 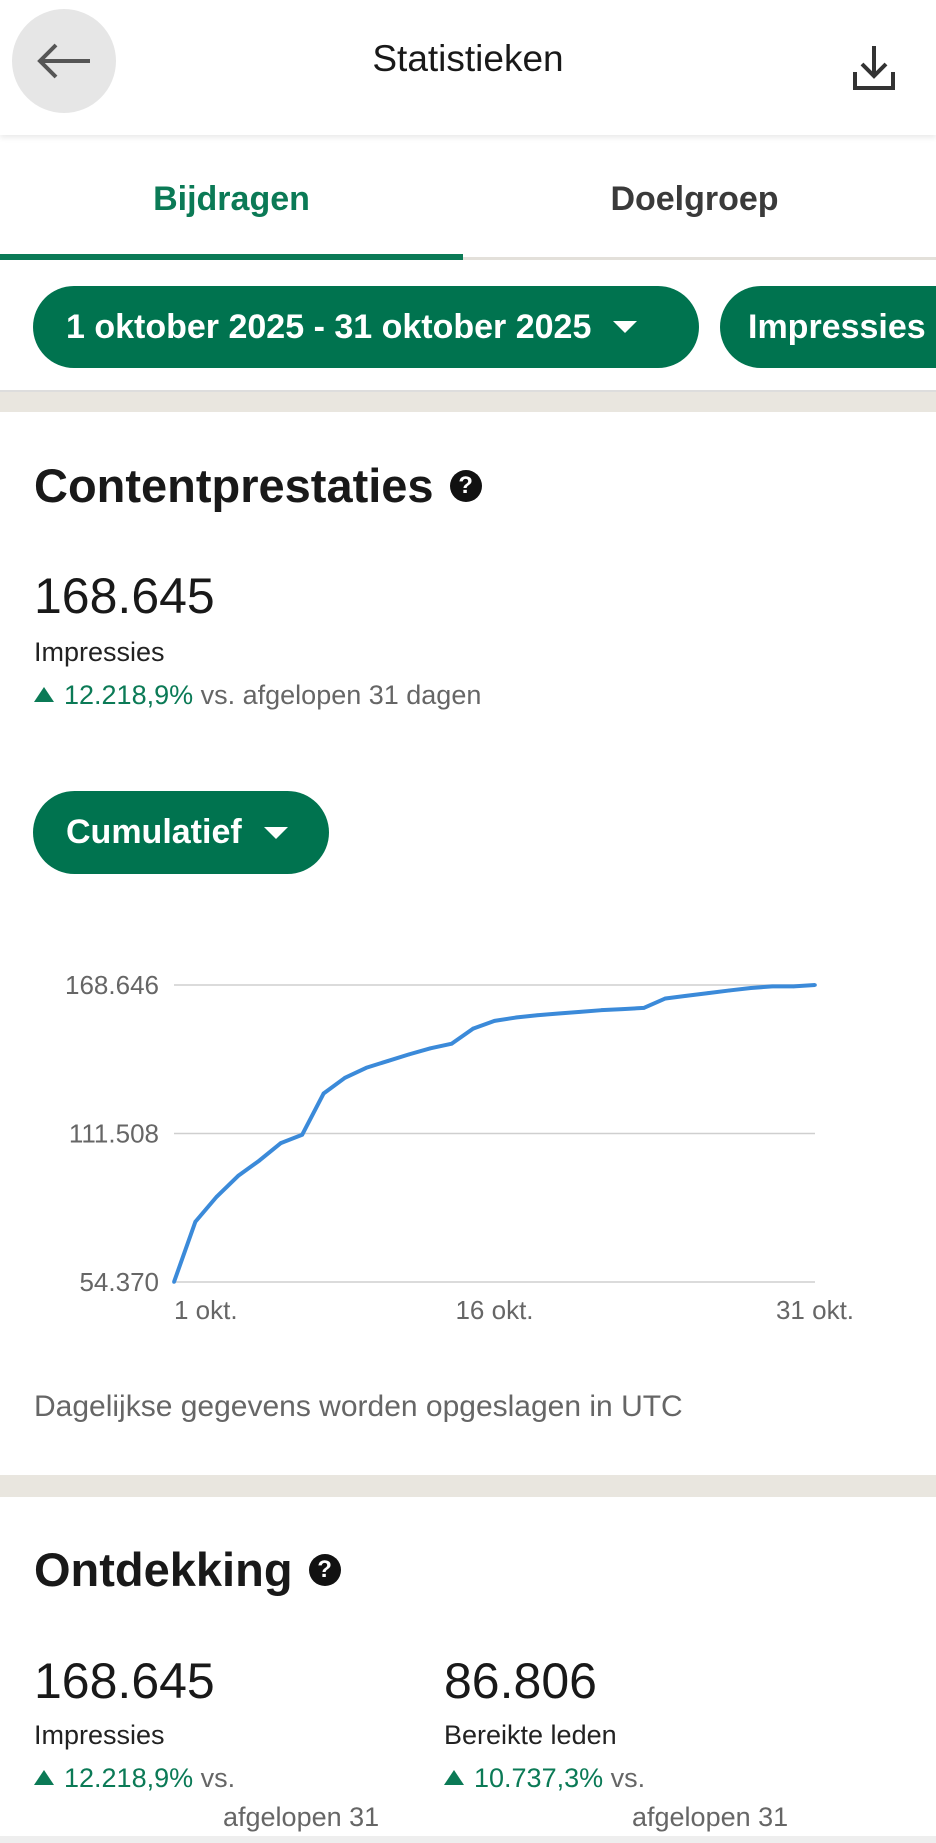 What do you see at coordinates (124, 1681) in the screenshot?
I see `metric-value: 168.645` at bounding box center [124, 1681].